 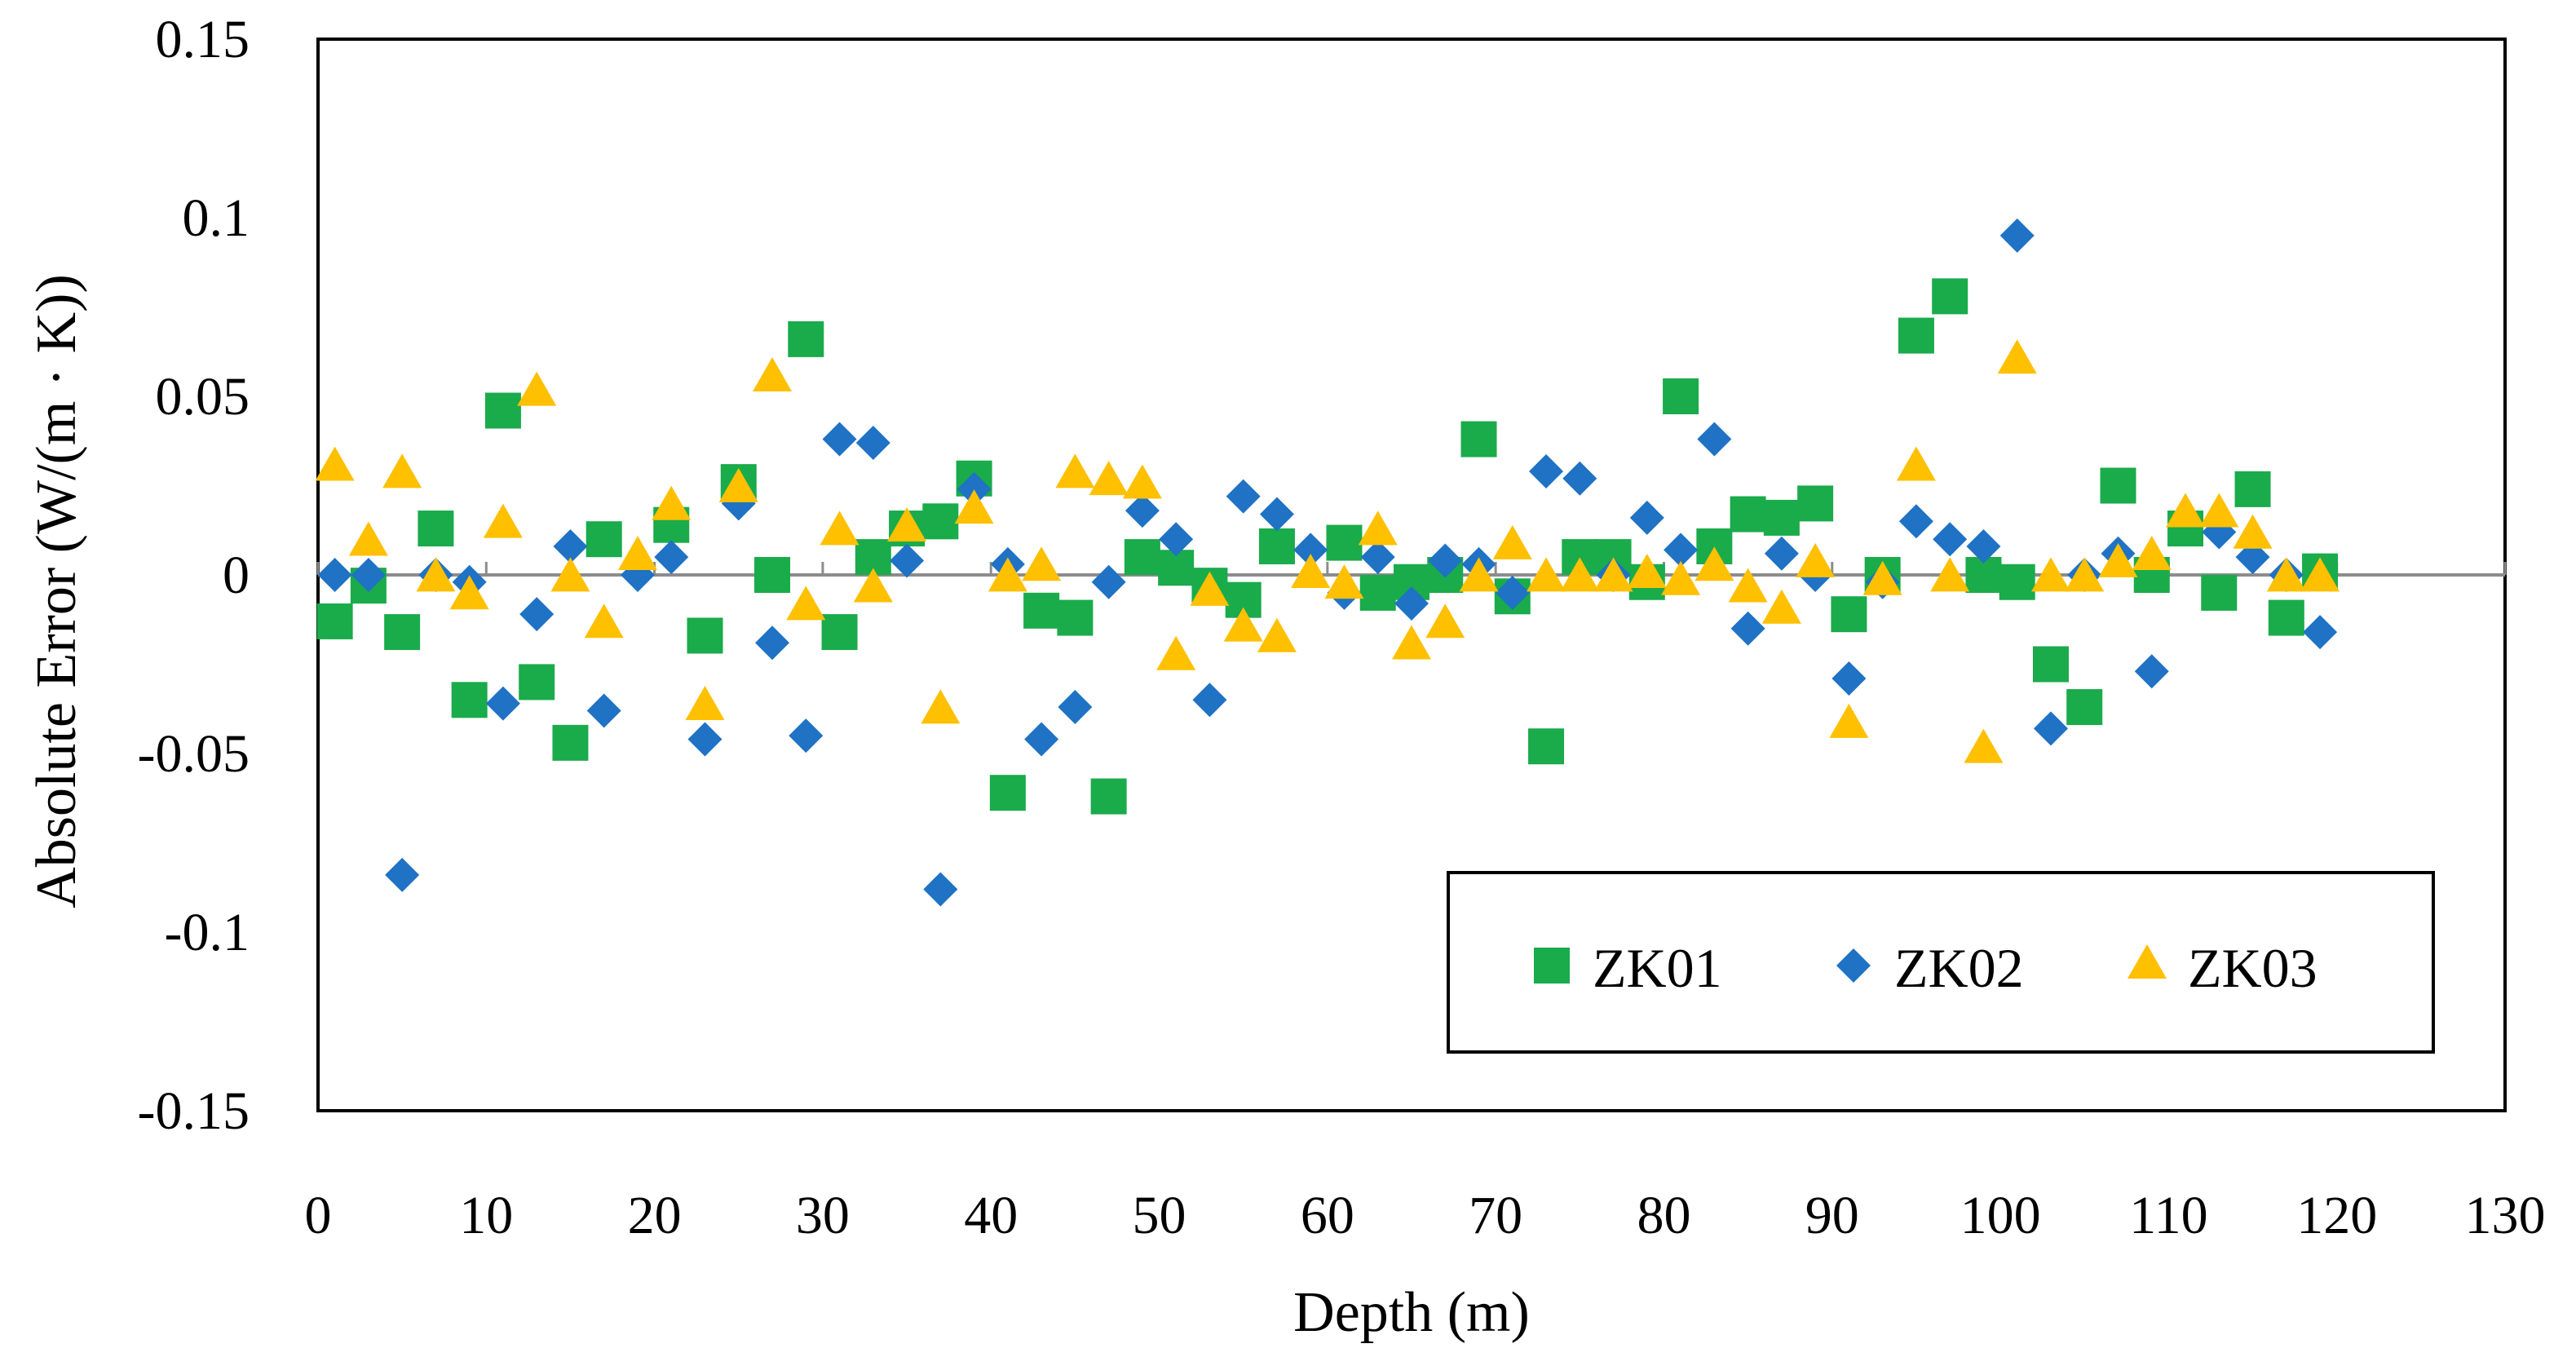 What do you see at coordinates (194, 754) in the screenshot?
I see `y-tick-label: -0.05` at bounding box center [194, 754].